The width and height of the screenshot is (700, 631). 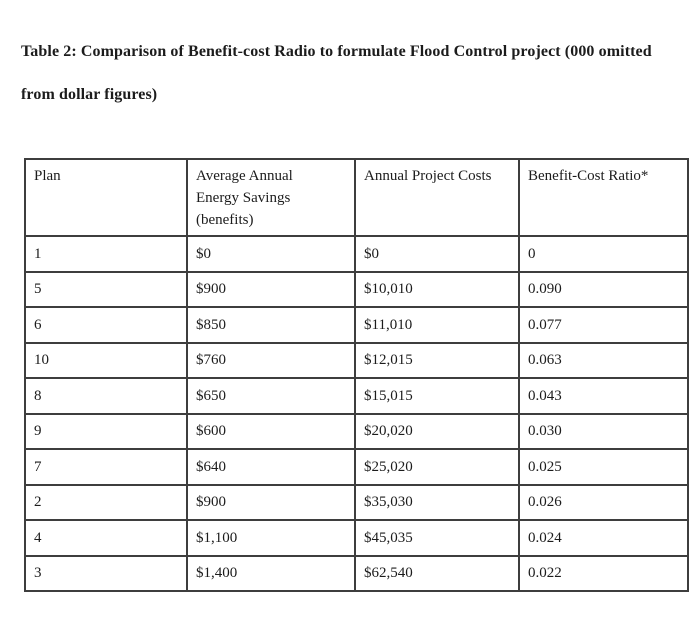 What do you see at coordinates (437, 467) in the screenshot?
I see `table-cell: $25,020` at bounding box center [437, 467].